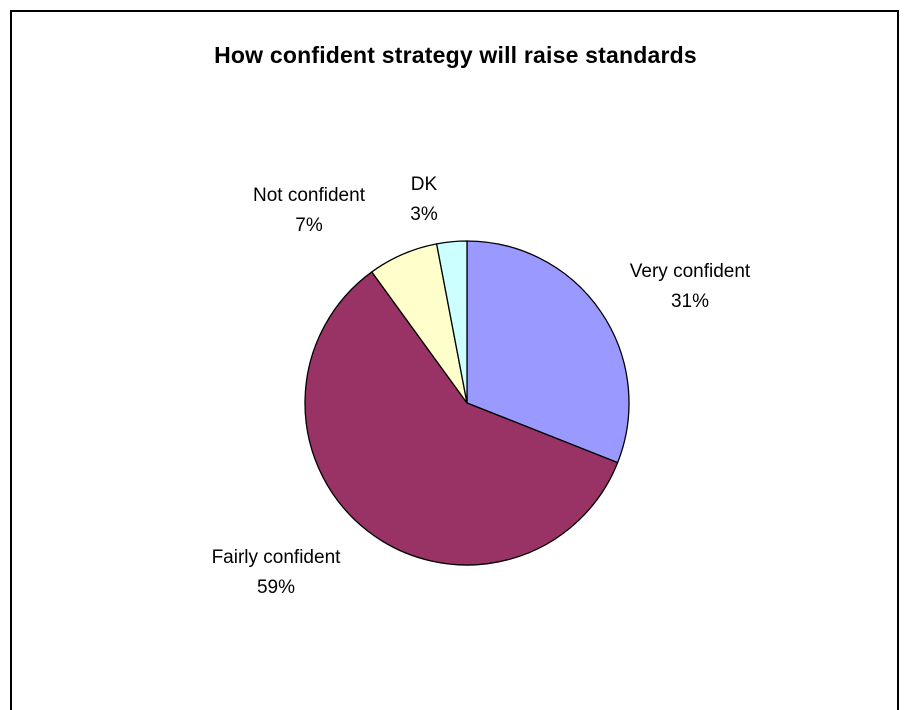 The image size is (911, 710). What do you see at coordinates (309, 195) in the screenshot?
I see `slice-label: Not confident` at bounding box center [309, 195].